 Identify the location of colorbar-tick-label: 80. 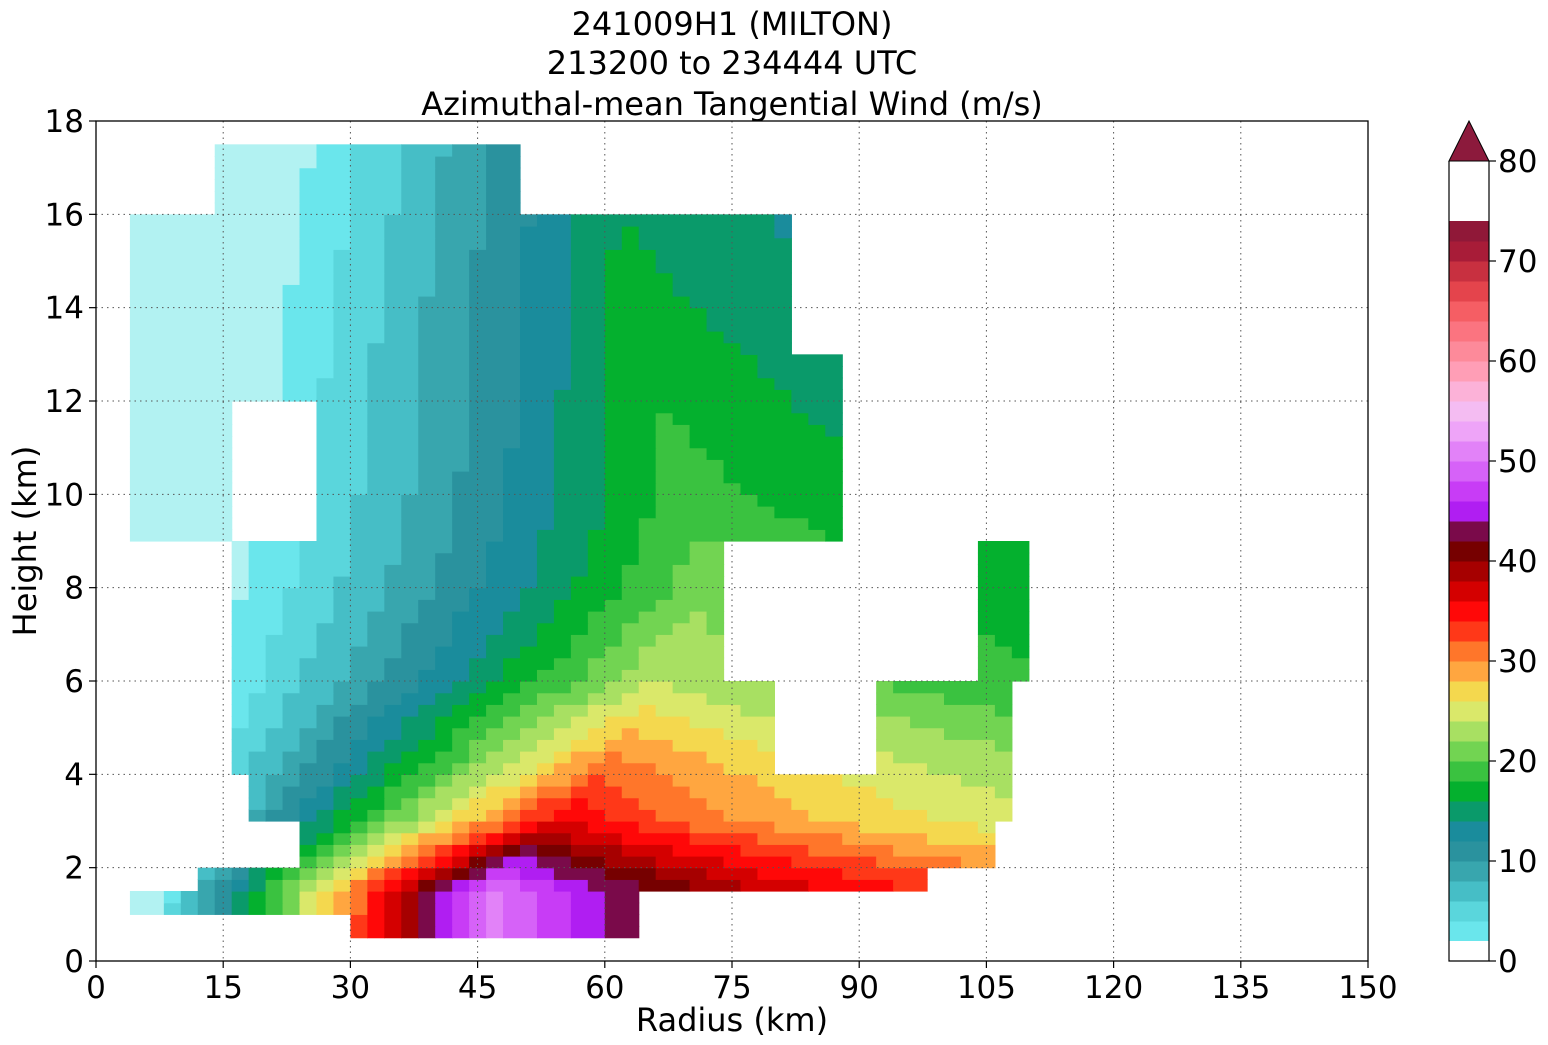
(1517, 162).